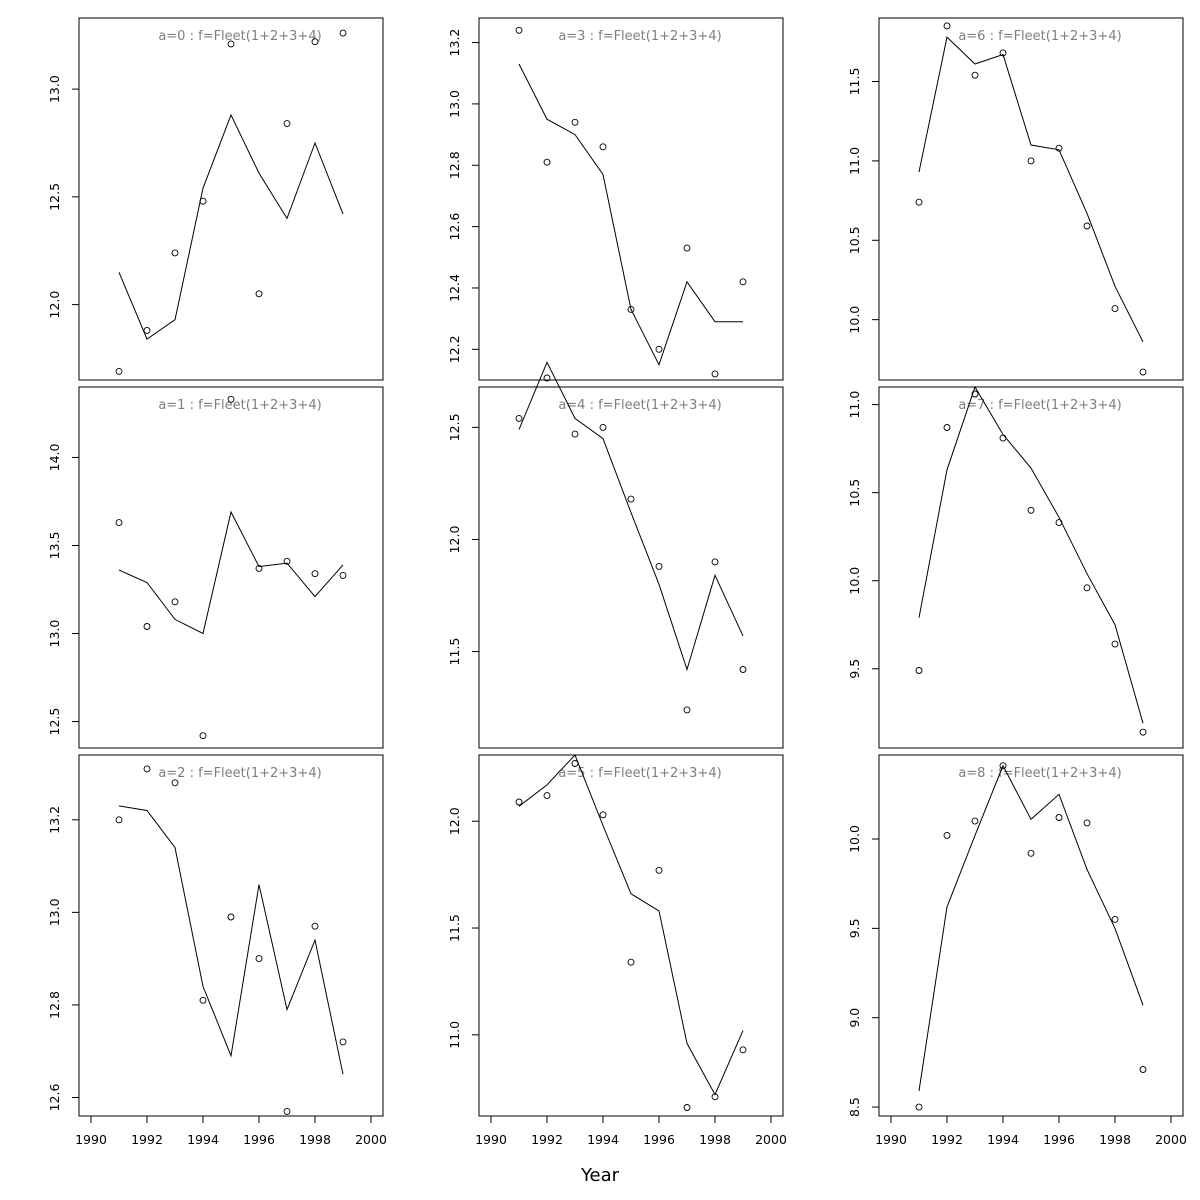  What do you see at coordinates (54, 197) in the screenshot?
I see `y-tick-label: 12.5` at bounding box center [54, 197].